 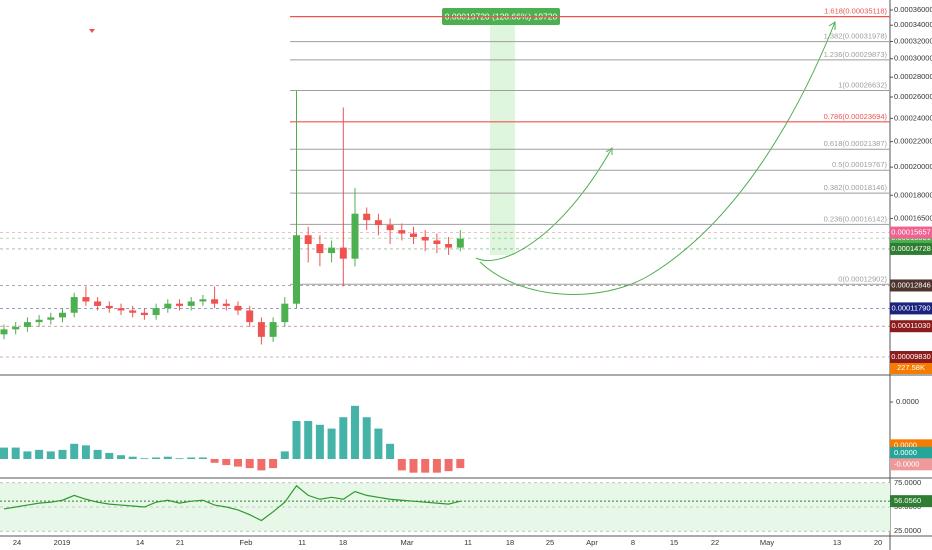 I want to click on y-tick-label: 0.00016500, so click(x=913, y=218).